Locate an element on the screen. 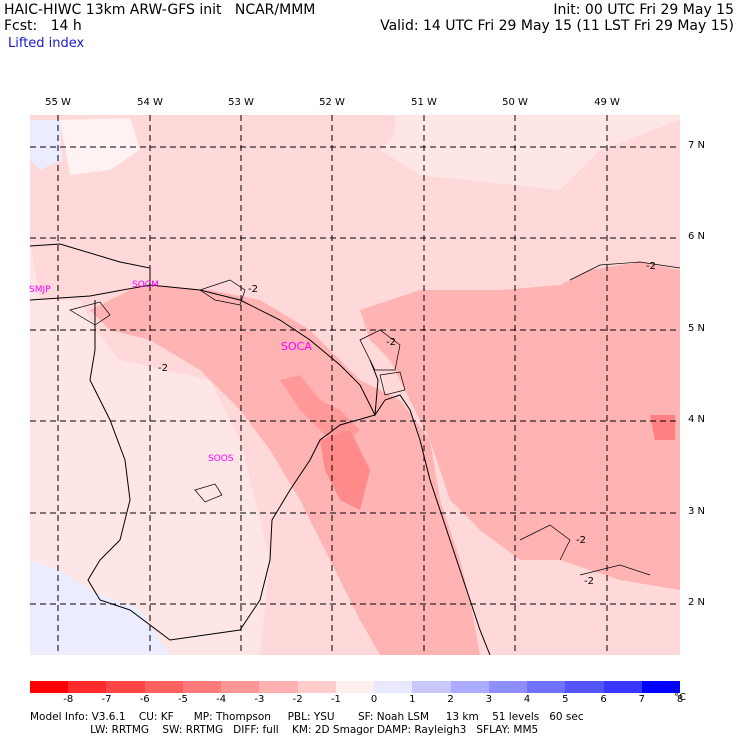 The width and height of the screenshot is (740, 740). lon-label: 54 W is located at coordinates (150, 102).